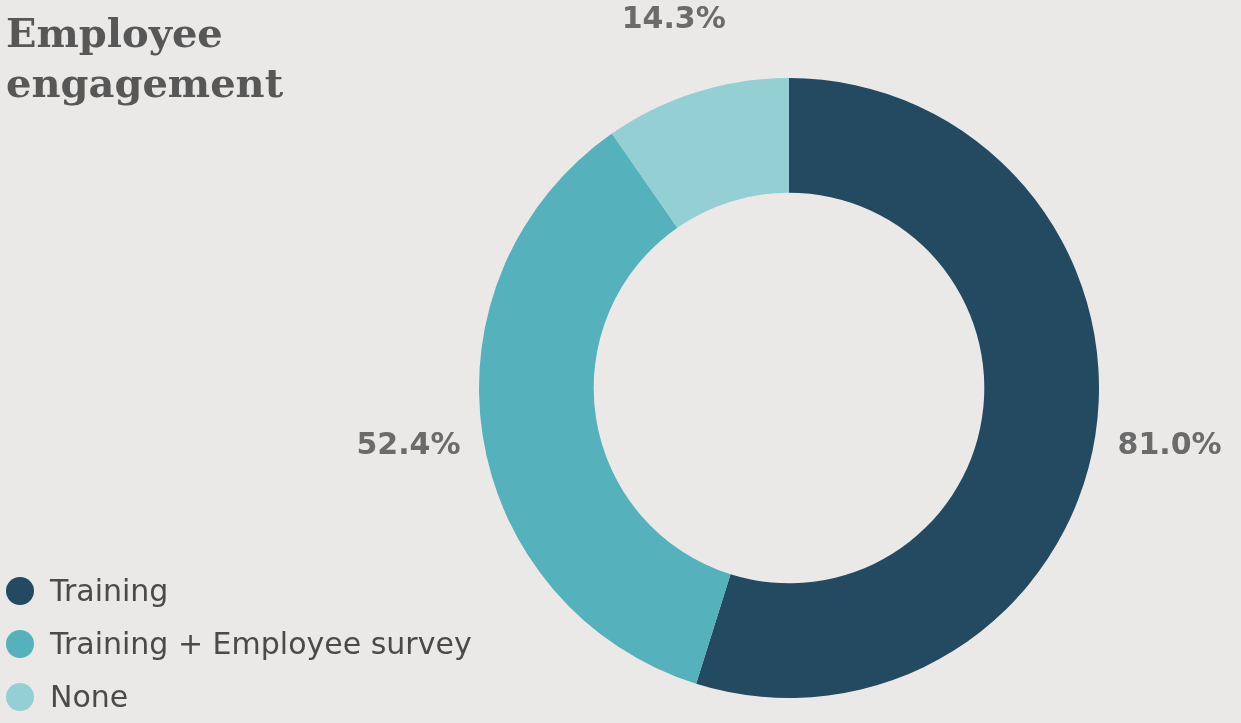  I want to click on data-label: 52.4%, so click(408, 444).